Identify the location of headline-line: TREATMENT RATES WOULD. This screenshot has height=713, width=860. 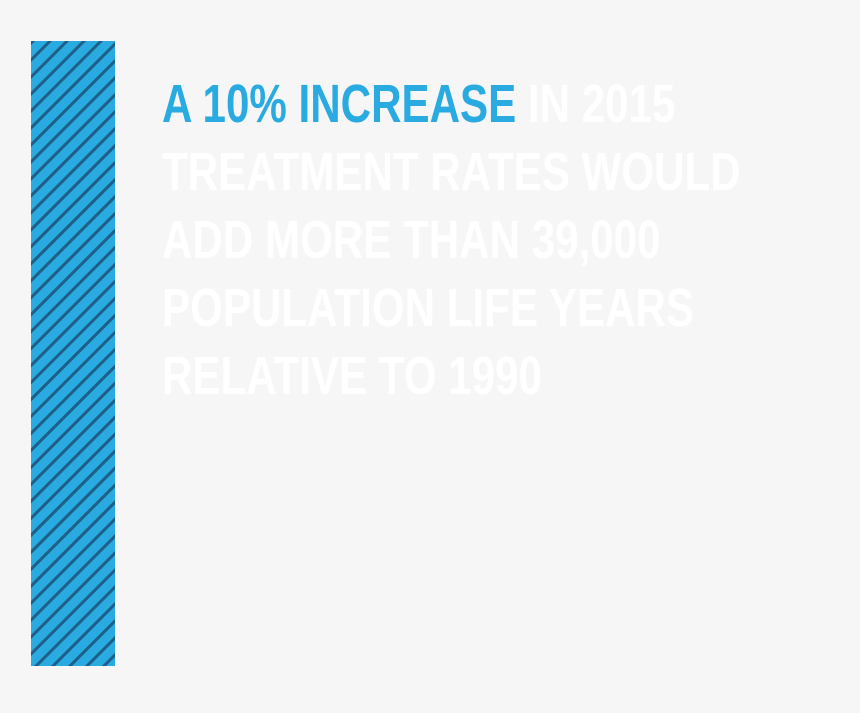
(497, 172).